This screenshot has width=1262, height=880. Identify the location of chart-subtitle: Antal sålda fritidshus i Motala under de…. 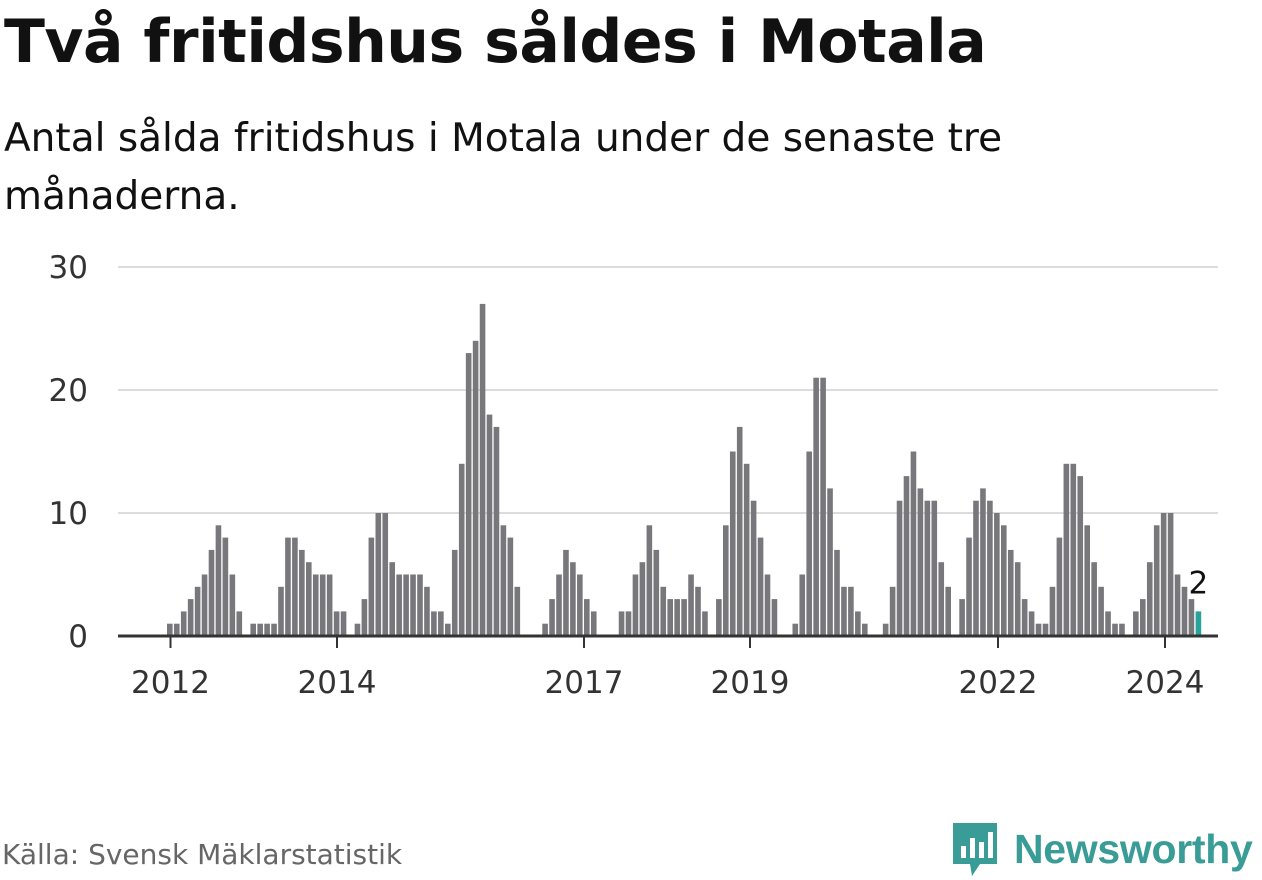
(503, 167).